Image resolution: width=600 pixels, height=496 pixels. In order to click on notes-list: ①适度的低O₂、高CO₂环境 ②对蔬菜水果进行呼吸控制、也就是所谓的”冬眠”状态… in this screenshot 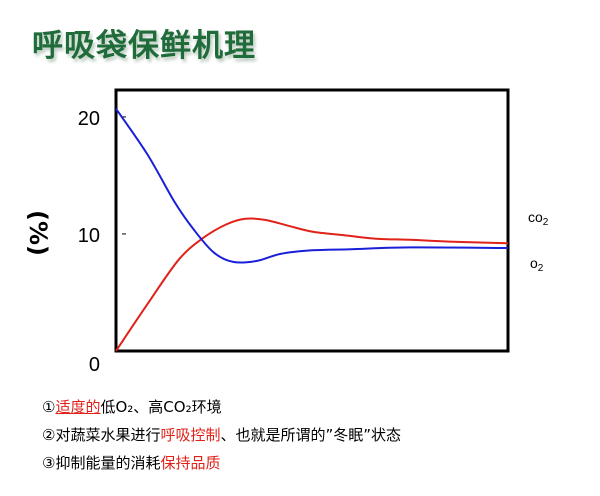, I will do `click(221, 438)`.